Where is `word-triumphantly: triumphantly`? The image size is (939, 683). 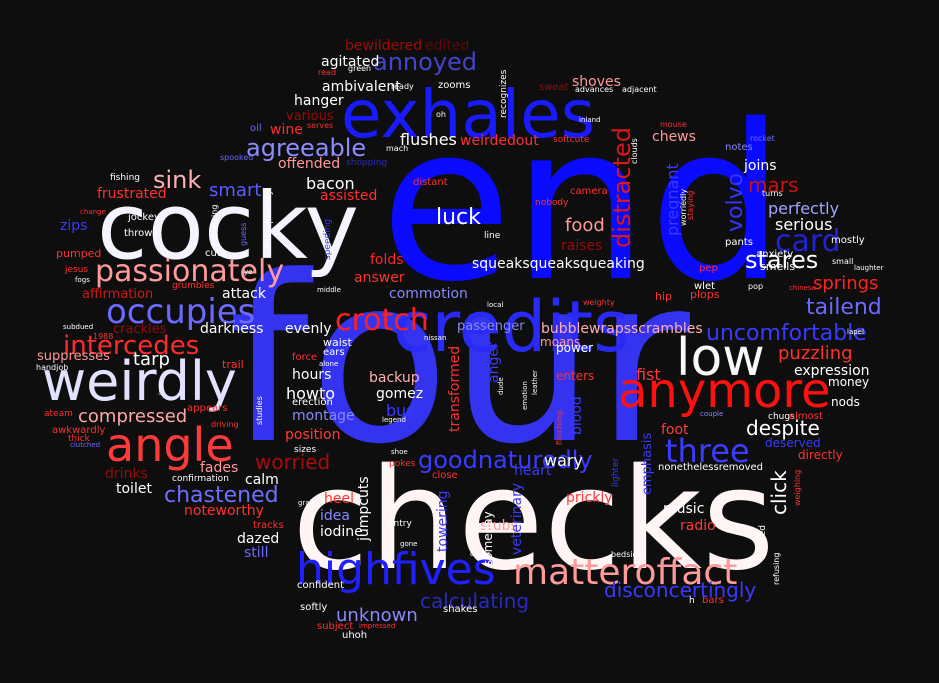
word-triumphantly: triumphantly is located at coordinates (269, 218).